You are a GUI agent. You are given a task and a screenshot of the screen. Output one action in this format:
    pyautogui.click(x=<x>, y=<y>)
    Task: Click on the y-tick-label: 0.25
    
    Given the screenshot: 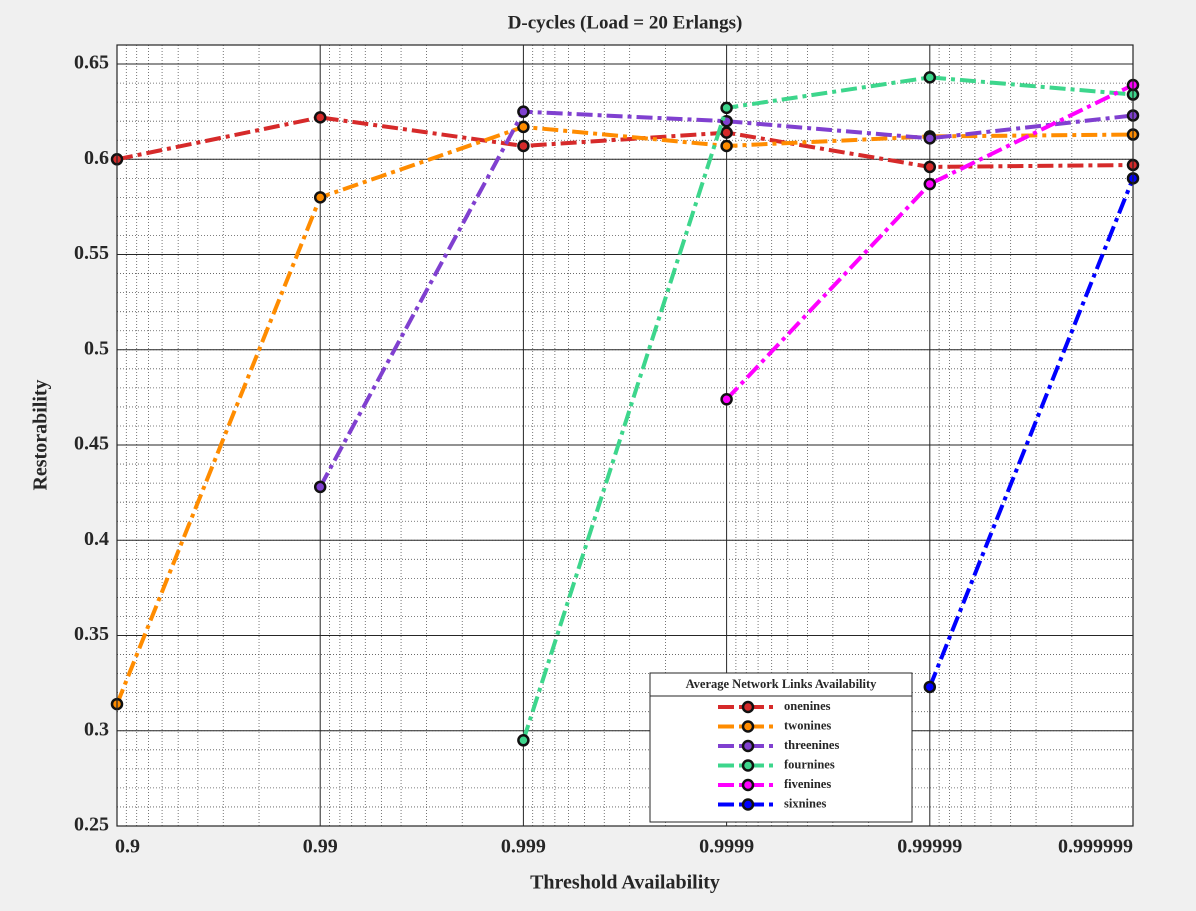 What is the action you would take?
    pyautogui.click(x=91, y=825)
    